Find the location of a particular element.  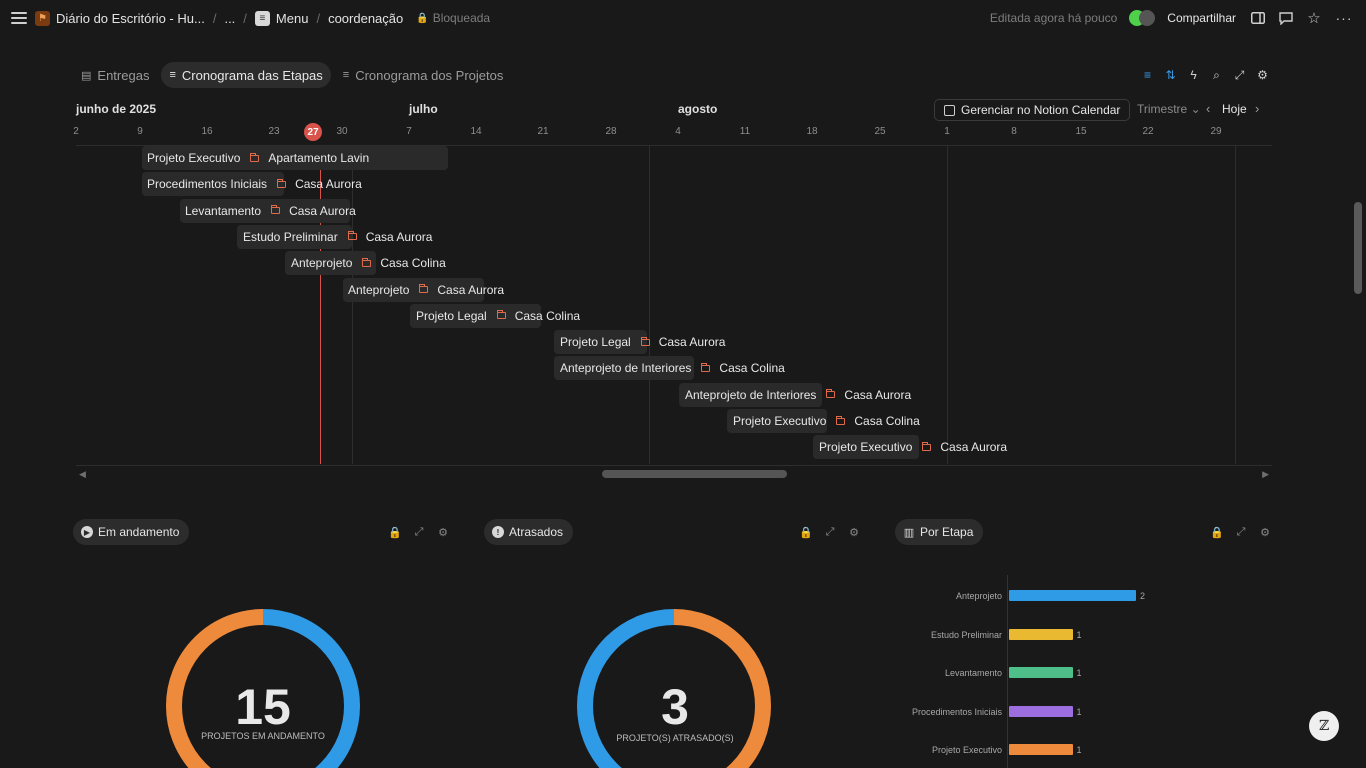

breadcrumb-menu: Menu is located at coordinates (292, 18).